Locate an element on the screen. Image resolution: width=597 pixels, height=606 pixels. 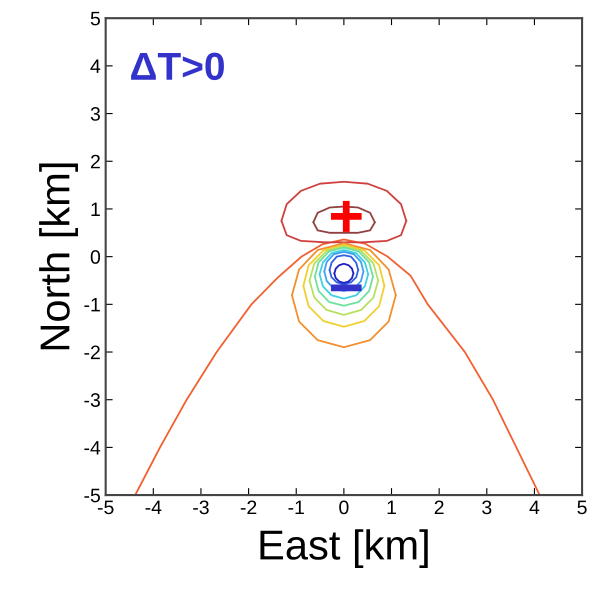
x-tick-label: 4 is located at coordinates (534, 507).